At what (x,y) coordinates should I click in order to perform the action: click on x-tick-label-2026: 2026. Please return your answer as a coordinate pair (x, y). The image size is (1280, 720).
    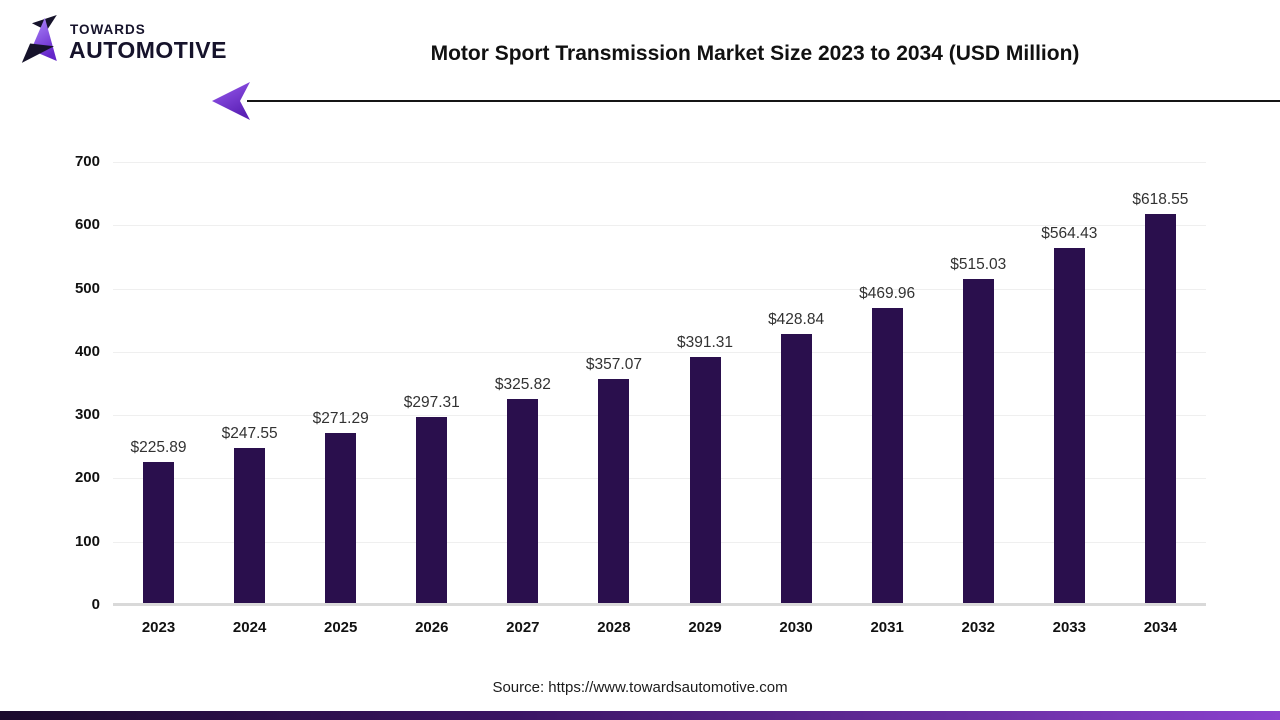
    Looking at the image, I should click on (432, 627).